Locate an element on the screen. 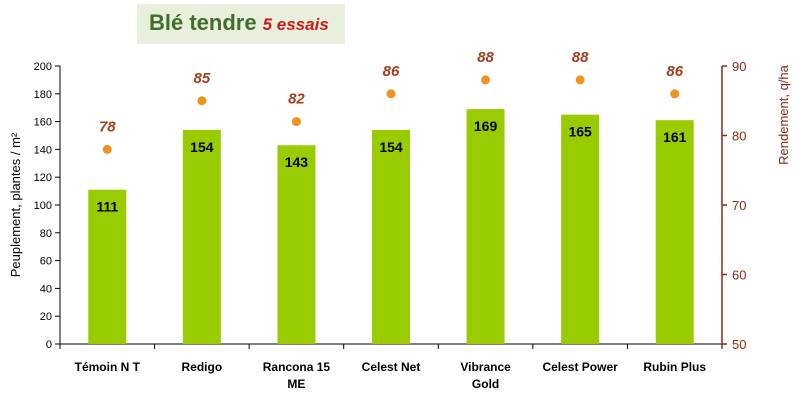 Image resolution: width=800 pixels, height=400 pixels. left-tick-label: 200 is located at coordinates (43, 67).